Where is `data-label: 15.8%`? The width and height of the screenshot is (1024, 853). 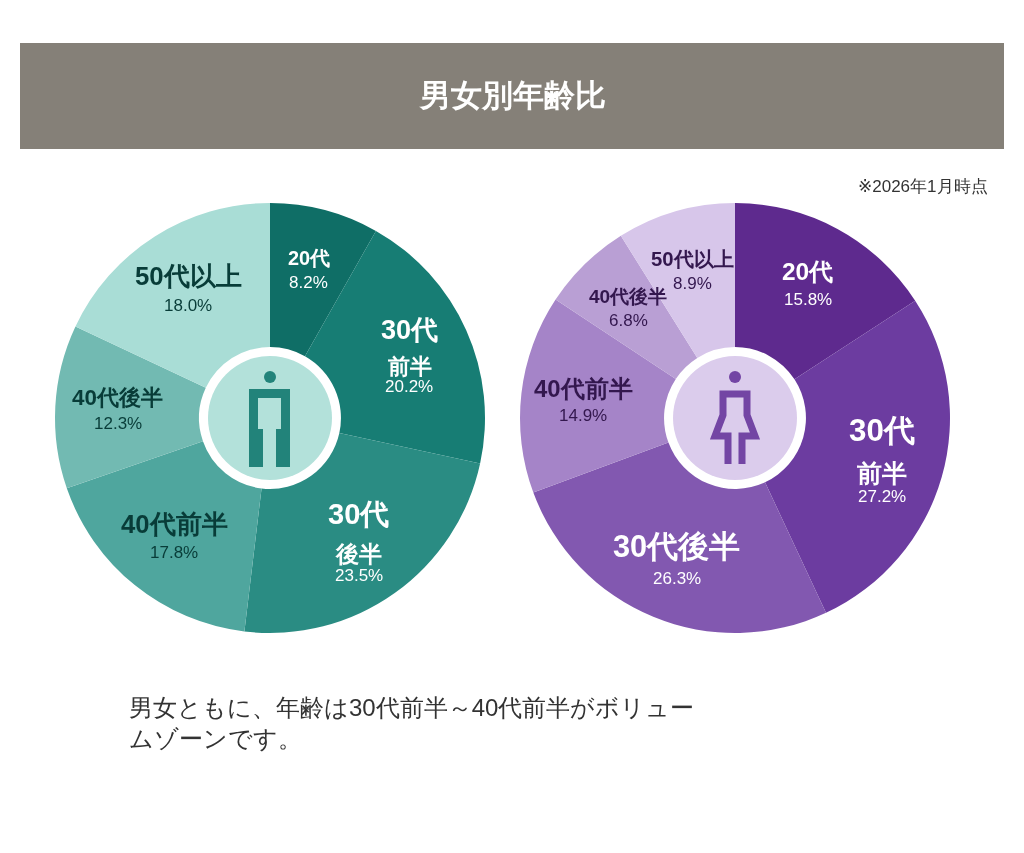 data-label: 15.8% is located at coordinates (808, 299).